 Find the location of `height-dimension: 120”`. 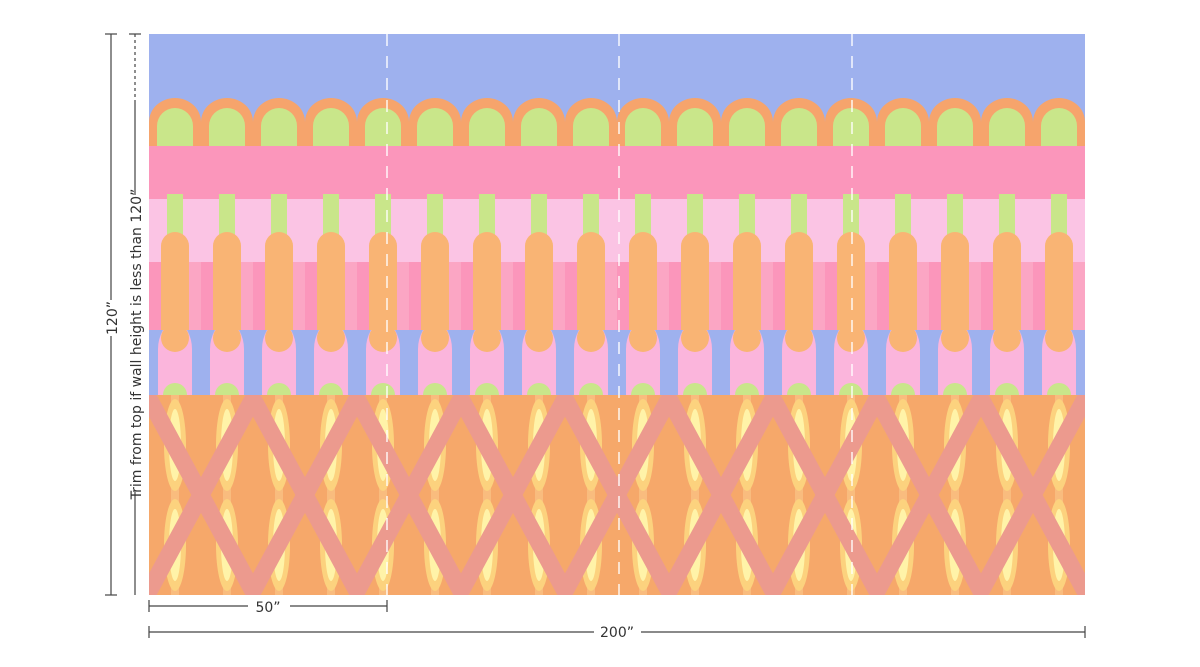

height-dimension: 120” is located at coordinates (113, 314).